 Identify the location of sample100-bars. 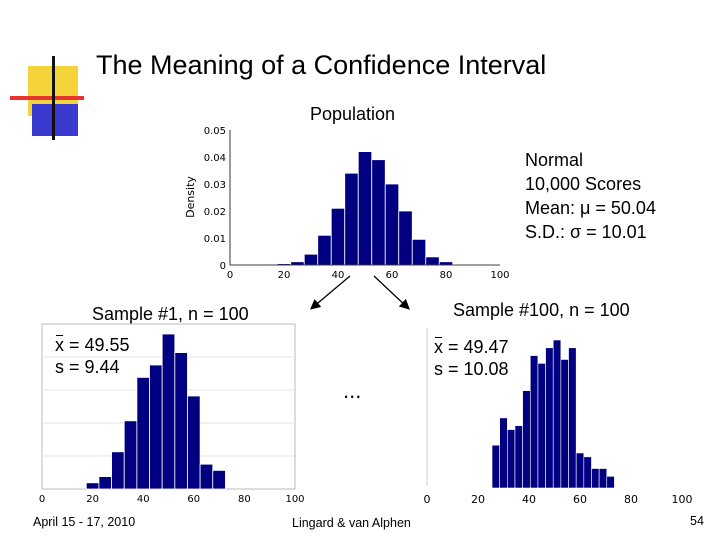
(553, 414).